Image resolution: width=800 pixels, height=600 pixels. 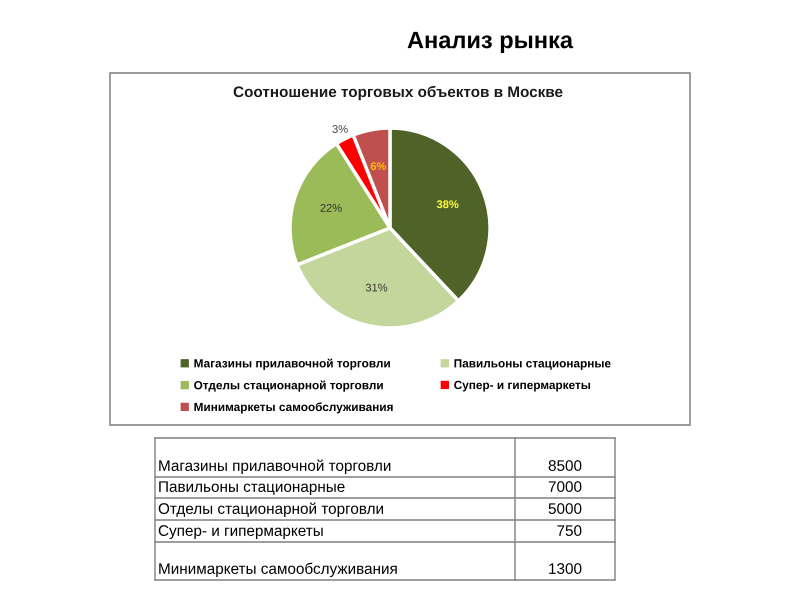 I want to click on category-label: Супер- и гипермаркеты, so click(x=240, y=532).